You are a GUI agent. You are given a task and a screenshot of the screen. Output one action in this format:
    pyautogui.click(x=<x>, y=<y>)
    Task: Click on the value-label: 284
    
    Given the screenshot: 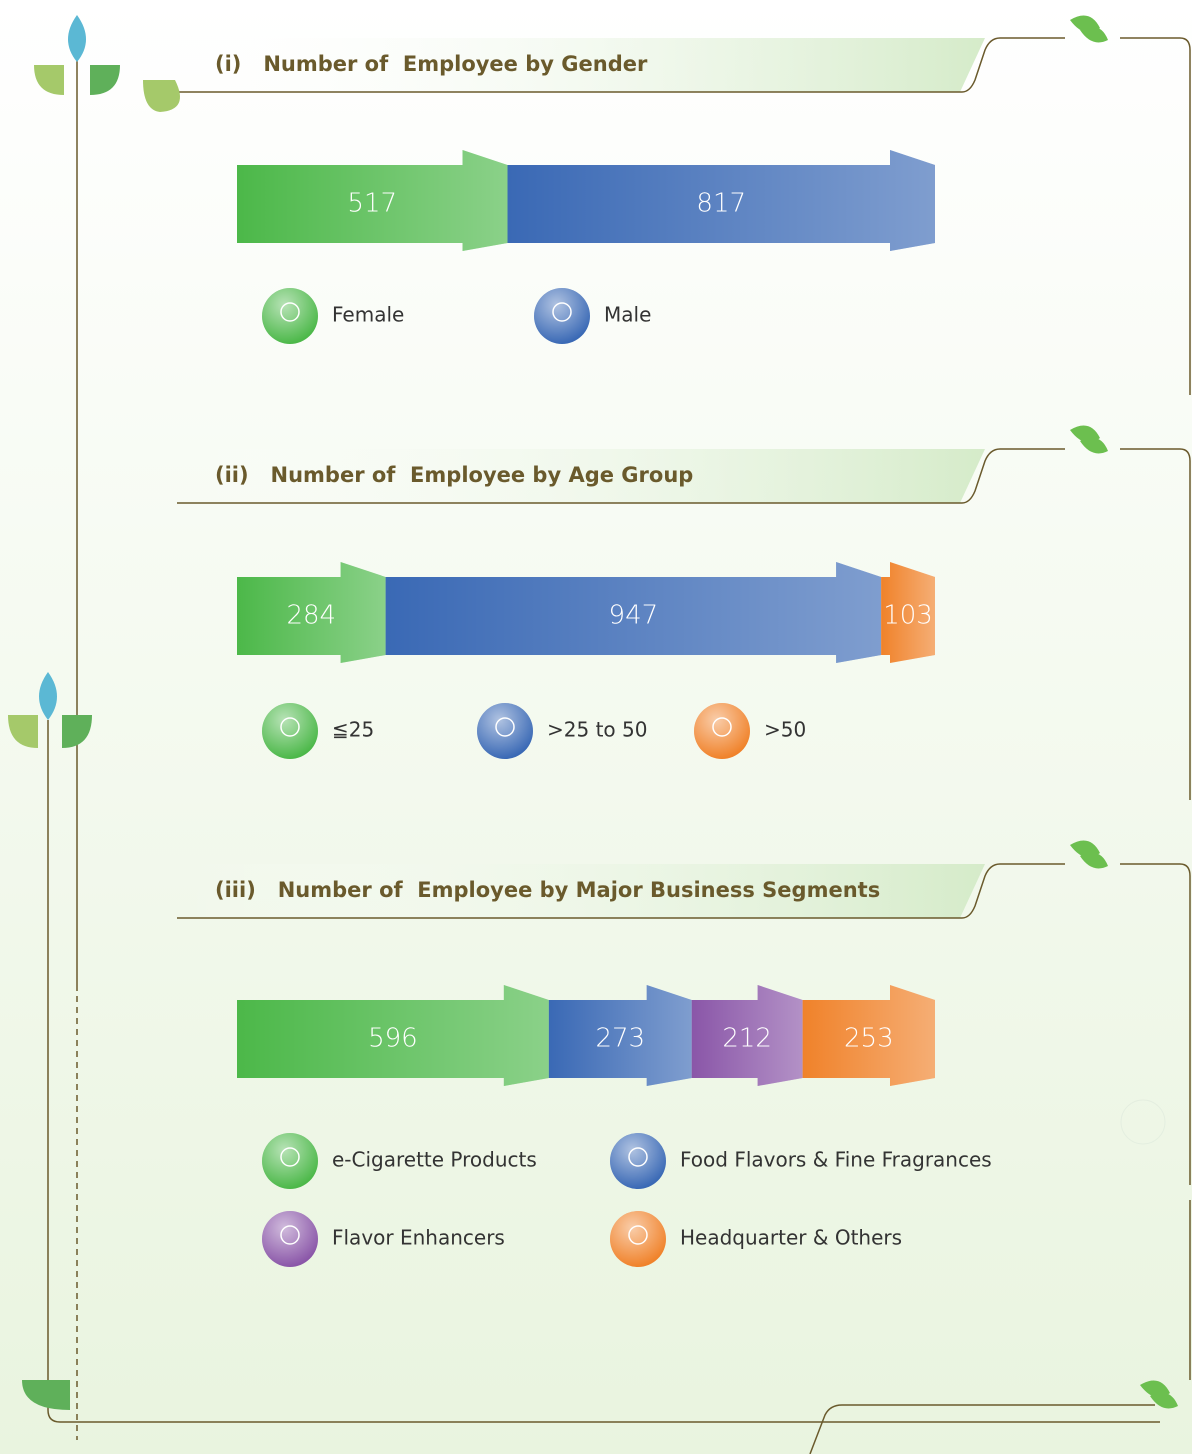 What is the action you would take?
    pyautogui.click(x=311, y=616)
    